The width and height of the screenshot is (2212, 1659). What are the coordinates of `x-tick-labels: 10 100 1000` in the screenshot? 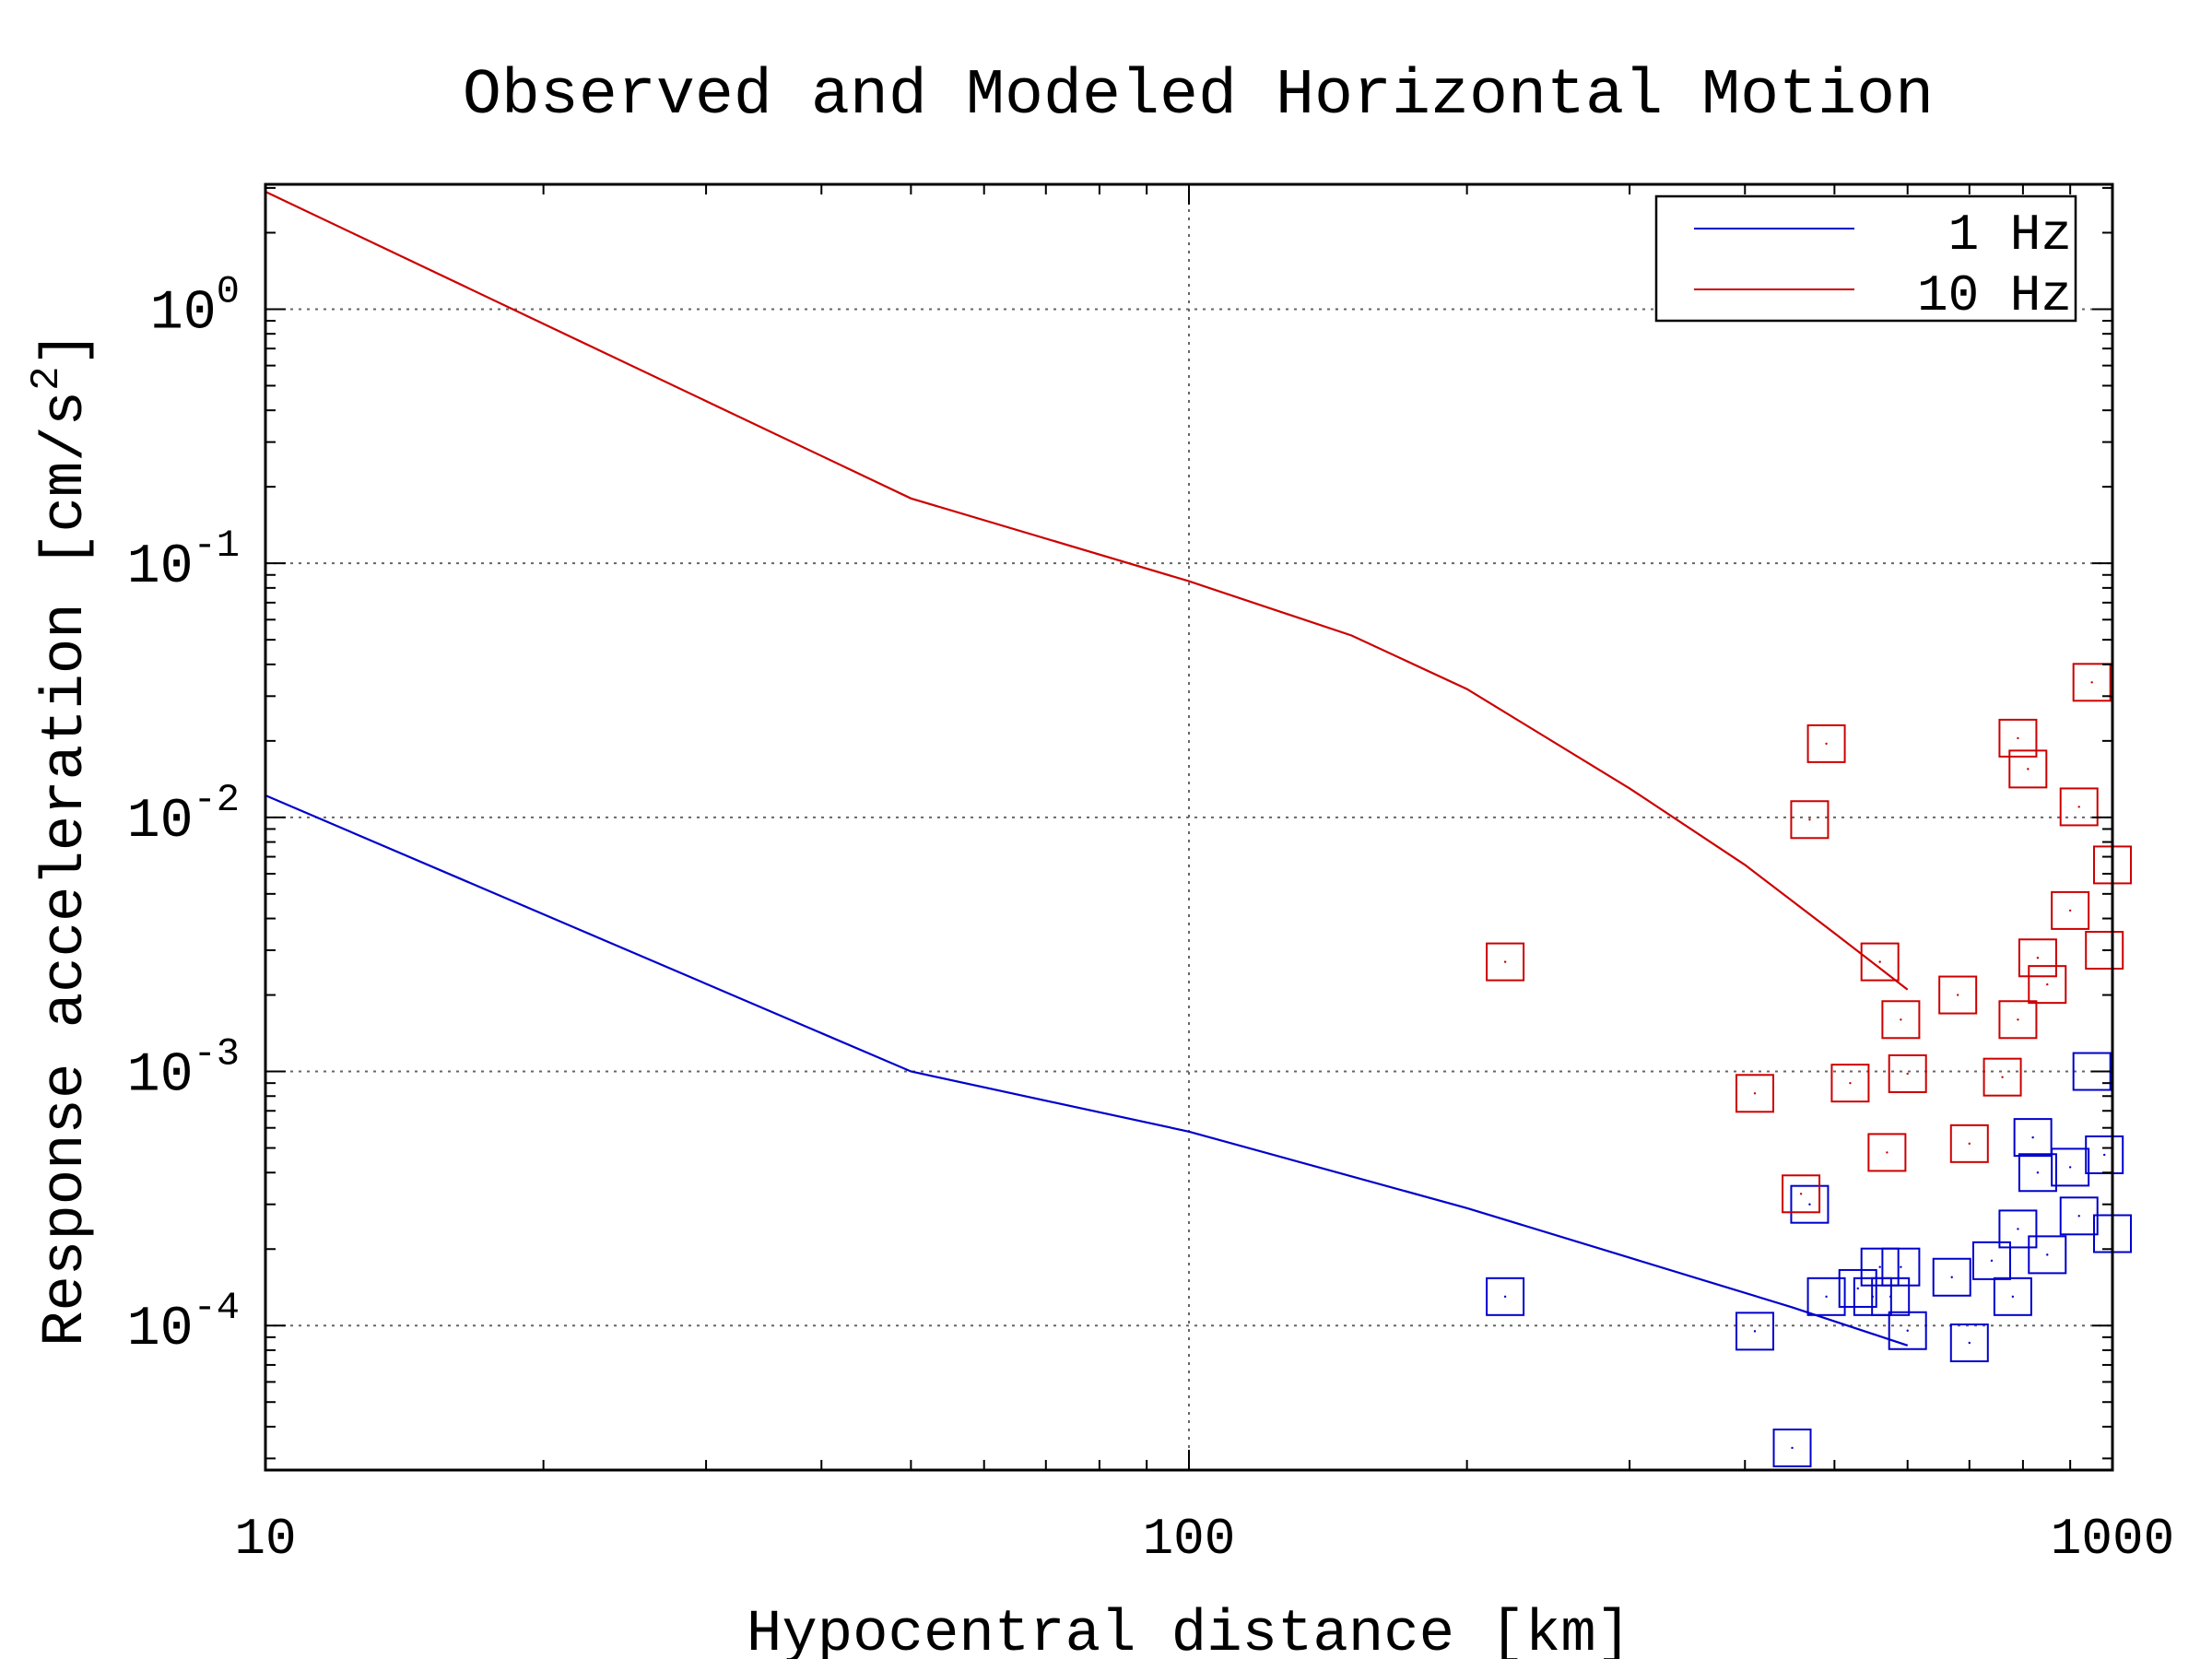 It's located at (1204, 1539).